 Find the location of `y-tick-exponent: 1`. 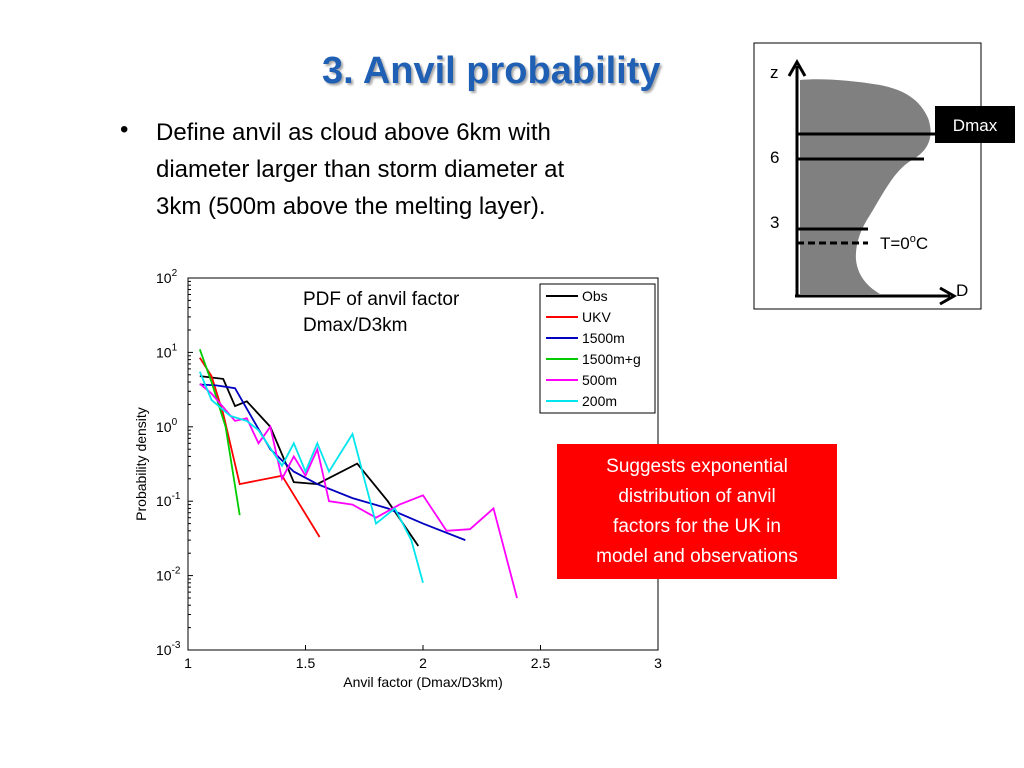

y-tick-exponent: 1 is located at coordinates (175, 347).